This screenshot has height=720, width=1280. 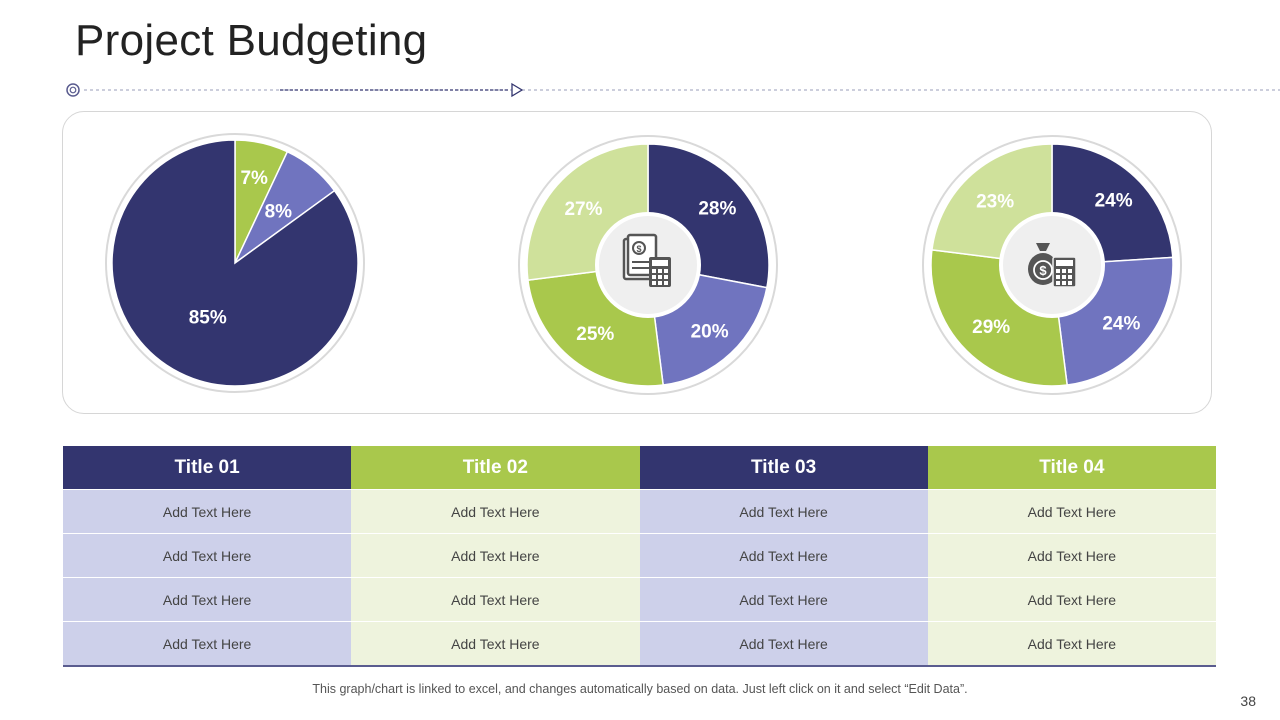 What do you see at coordinates (254, 178) in the screenshot?
I see `slice-label: 7%` at bounding box center [254, 178].